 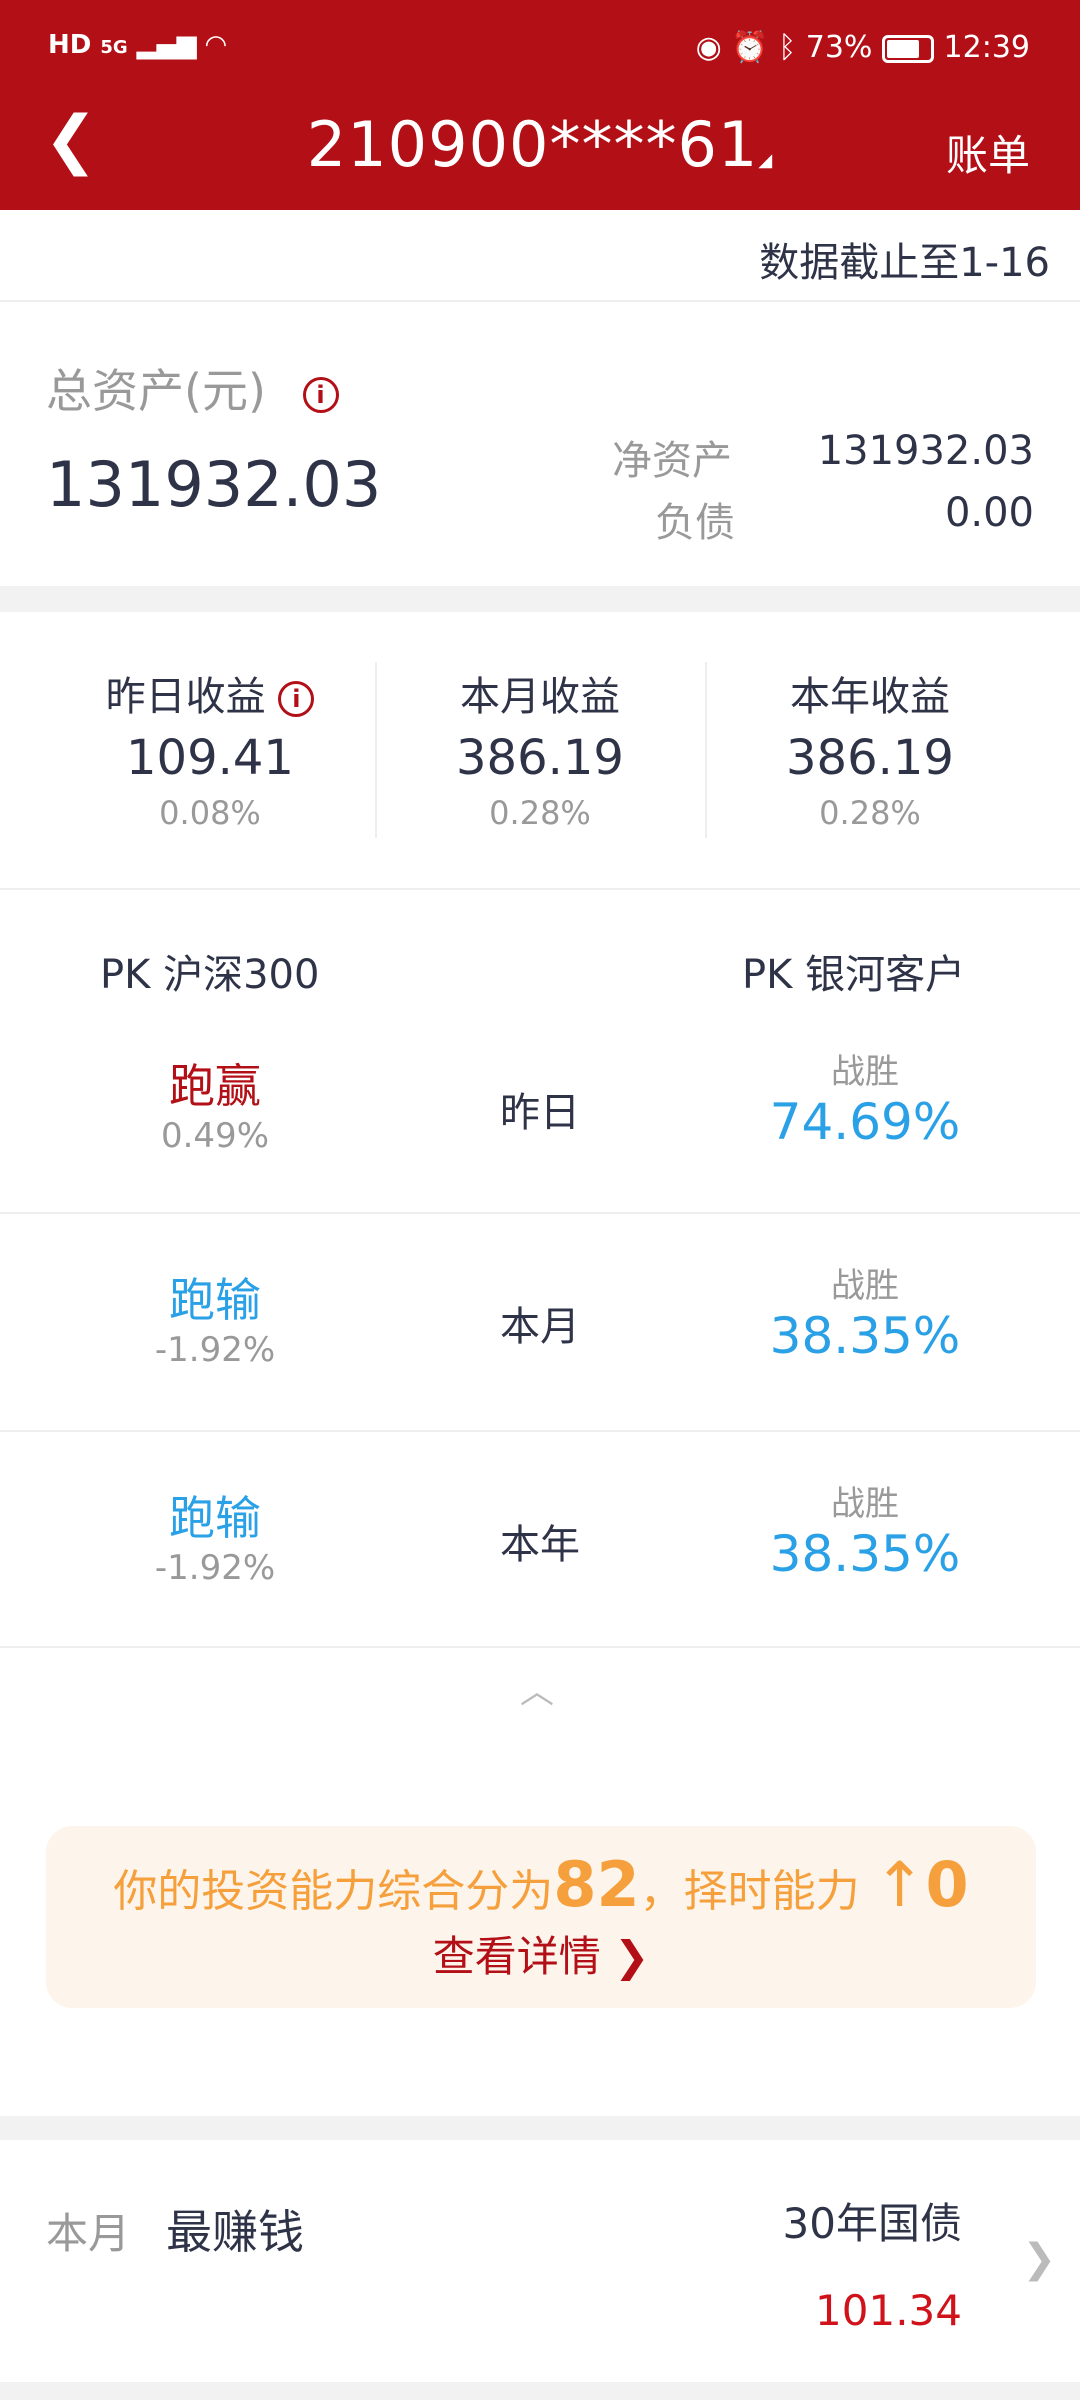 What do you see at coordinates (210, 758) in the screenshot?
I see `earnings-value: 109.41` at bounding box center [210, 758].